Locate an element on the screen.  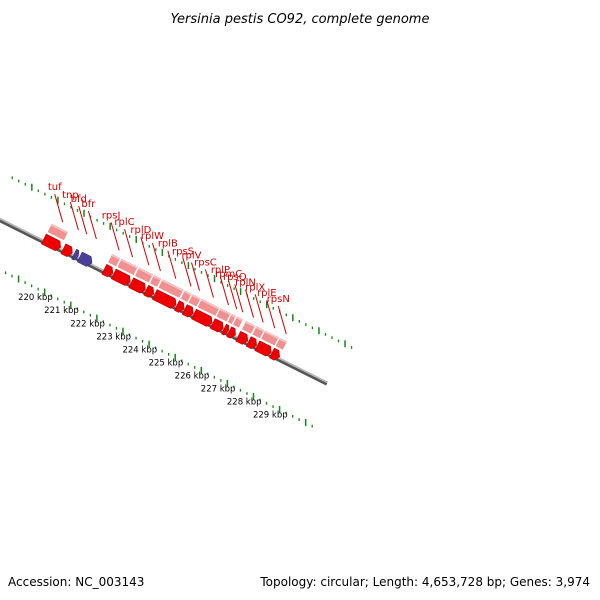
gene-band-rplX is located at coordinates (258, 332).